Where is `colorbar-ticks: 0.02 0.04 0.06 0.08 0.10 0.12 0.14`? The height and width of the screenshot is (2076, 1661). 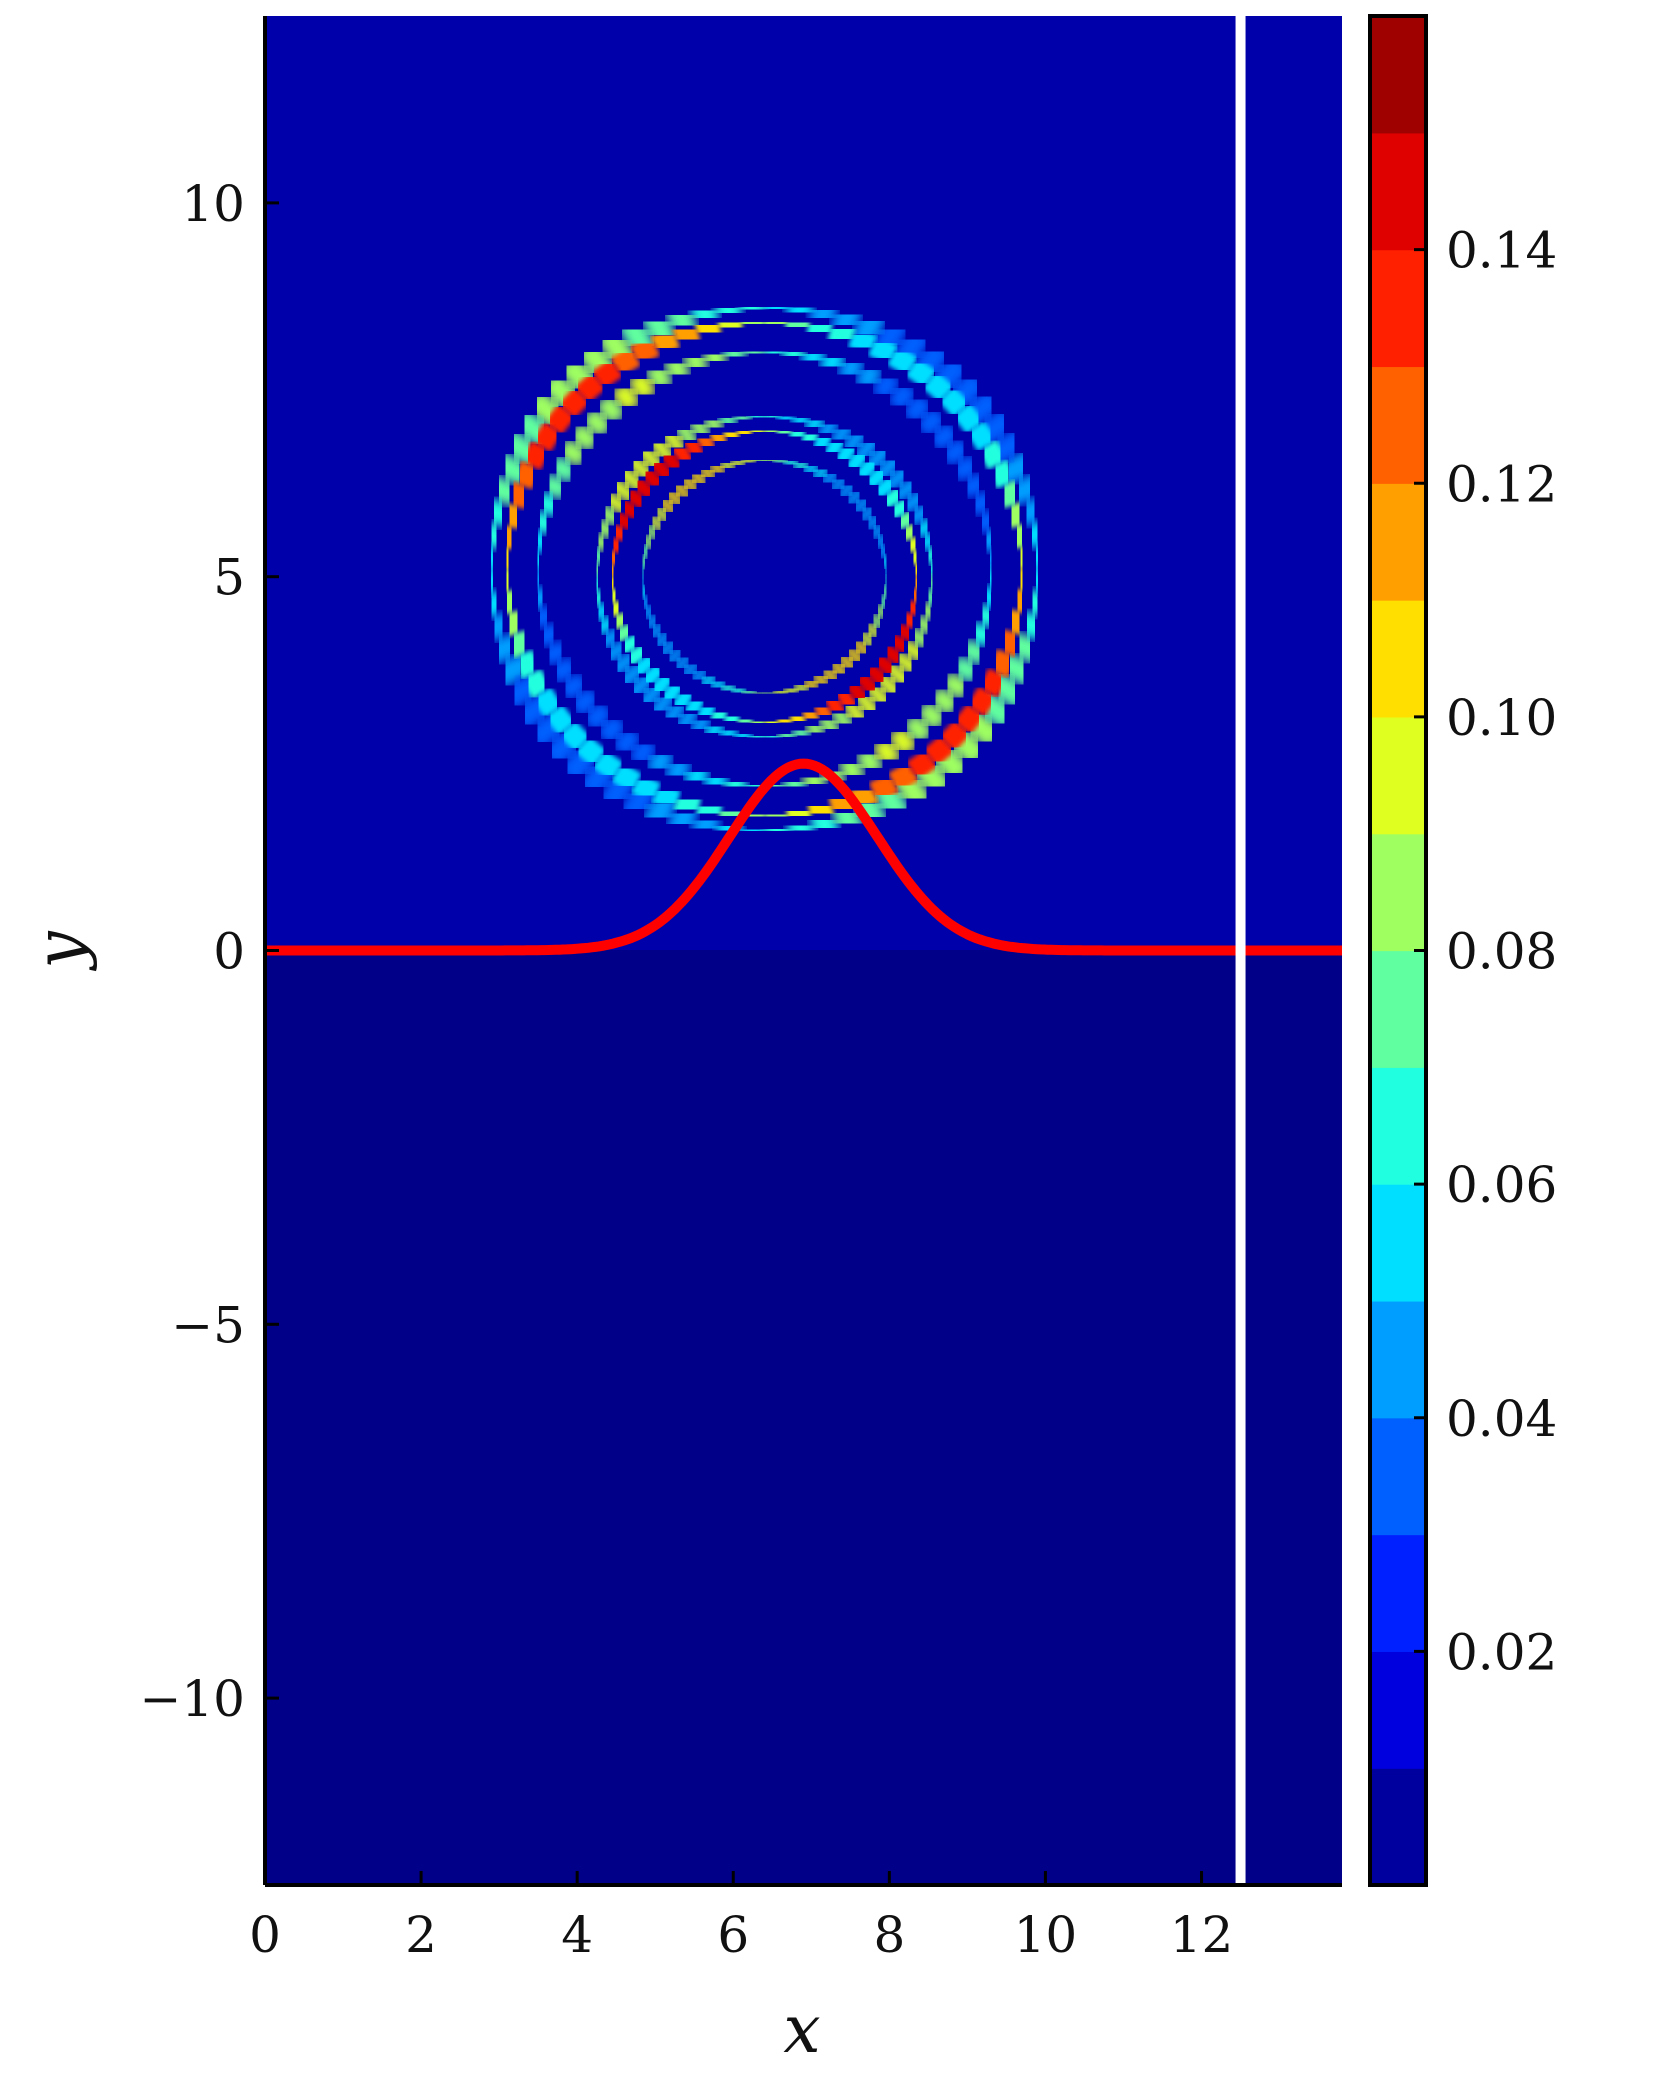 colorbar-ticks: 0.02 0.04 0.06 0.08 0.10 0.12 0.14 is located at coordinates (1485, 951).